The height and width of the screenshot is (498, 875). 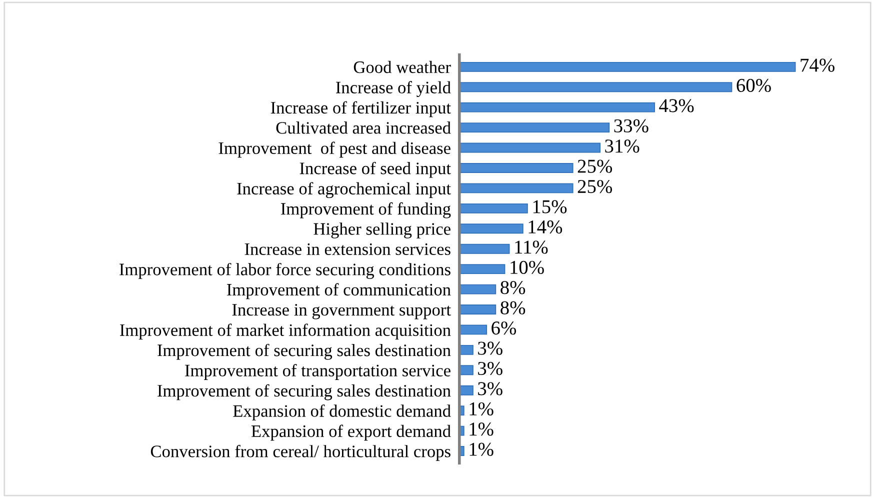 What do you see at coordinates (339, 291) in the screenshot?
I see `y-tick-label: Improvement of communication` at bounding box center [339, 291].